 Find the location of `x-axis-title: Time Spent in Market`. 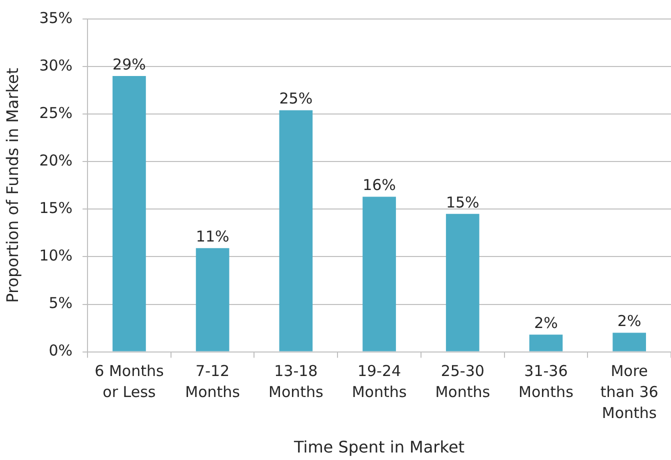

x-axis-title: Time Spent in Market is located at coordinates (378, 447).